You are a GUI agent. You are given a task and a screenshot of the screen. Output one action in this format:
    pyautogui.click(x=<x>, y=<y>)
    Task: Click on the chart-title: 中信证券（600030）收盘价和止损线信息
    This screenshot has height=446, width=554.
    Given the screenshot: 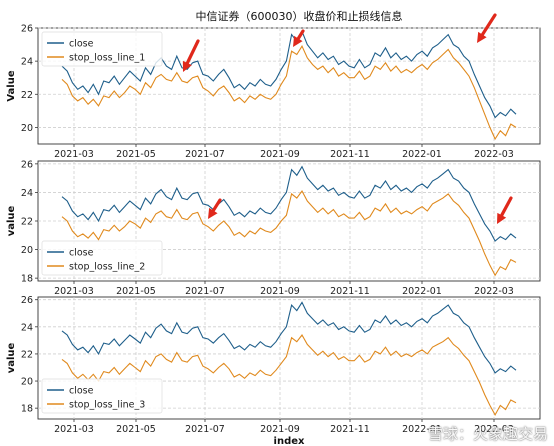 What is the action you would take?
    pyautogui.click(x=299, y=16)
    